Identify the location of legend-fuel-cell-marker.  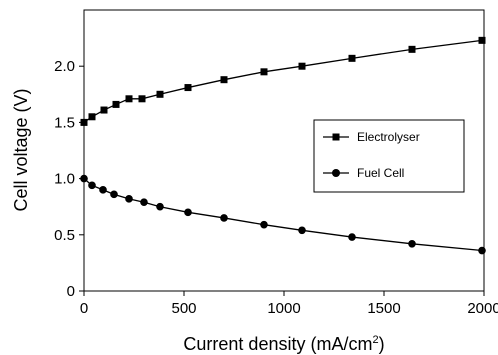
(336, 173).